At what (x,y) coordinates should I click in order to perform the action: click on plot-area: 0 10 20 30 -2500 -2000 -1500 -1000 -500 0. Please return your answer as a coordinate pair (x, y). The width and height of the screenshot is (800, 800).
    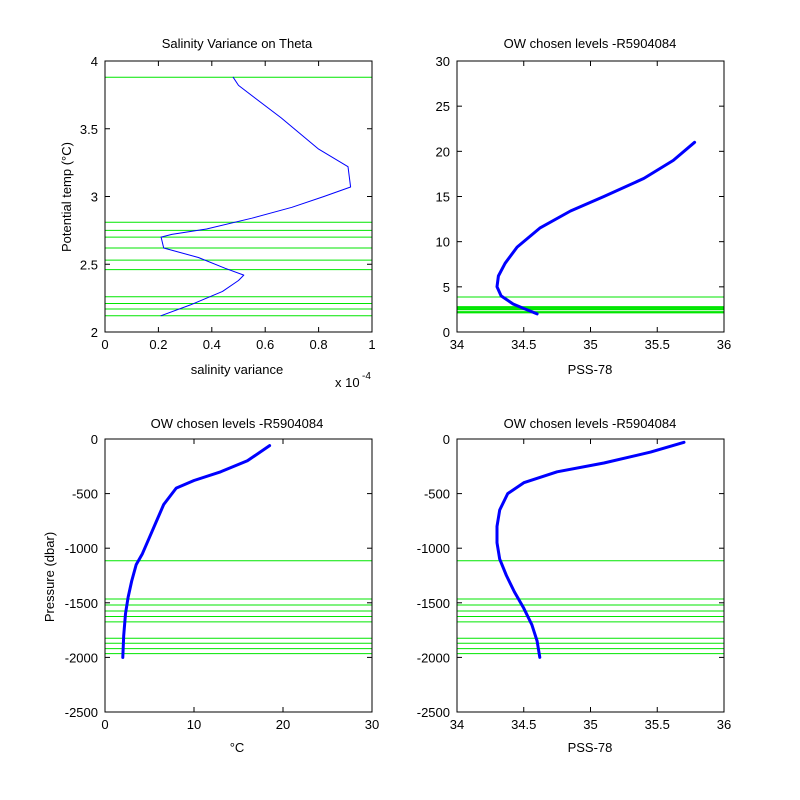
    Looking at the image, I should click on (222, 582).